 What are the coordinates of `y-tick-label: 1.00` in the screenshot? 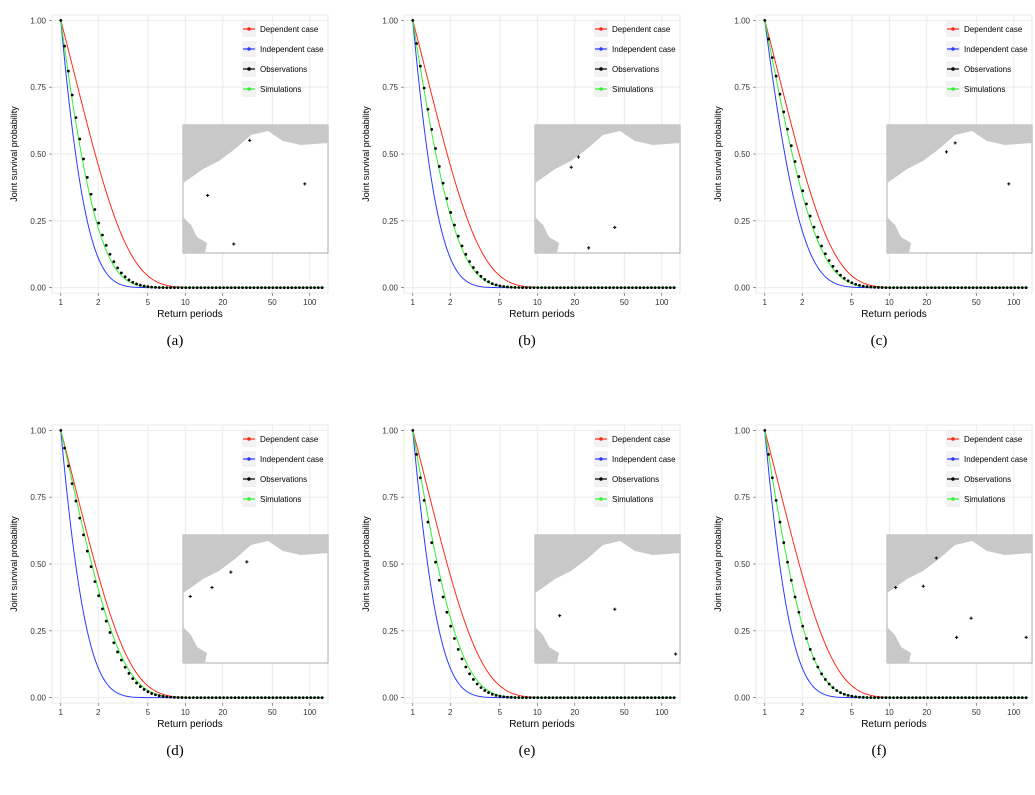 It's located at (38, 430).